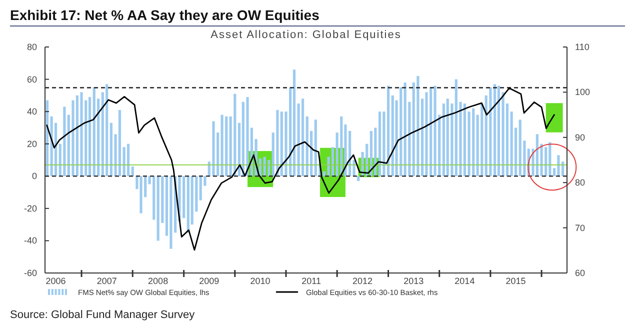 This screenshot has width=635, height=330. Describe the element at coordinates (311, 281) in the screenshot. I see `x-tick-label: 2011` at that location.